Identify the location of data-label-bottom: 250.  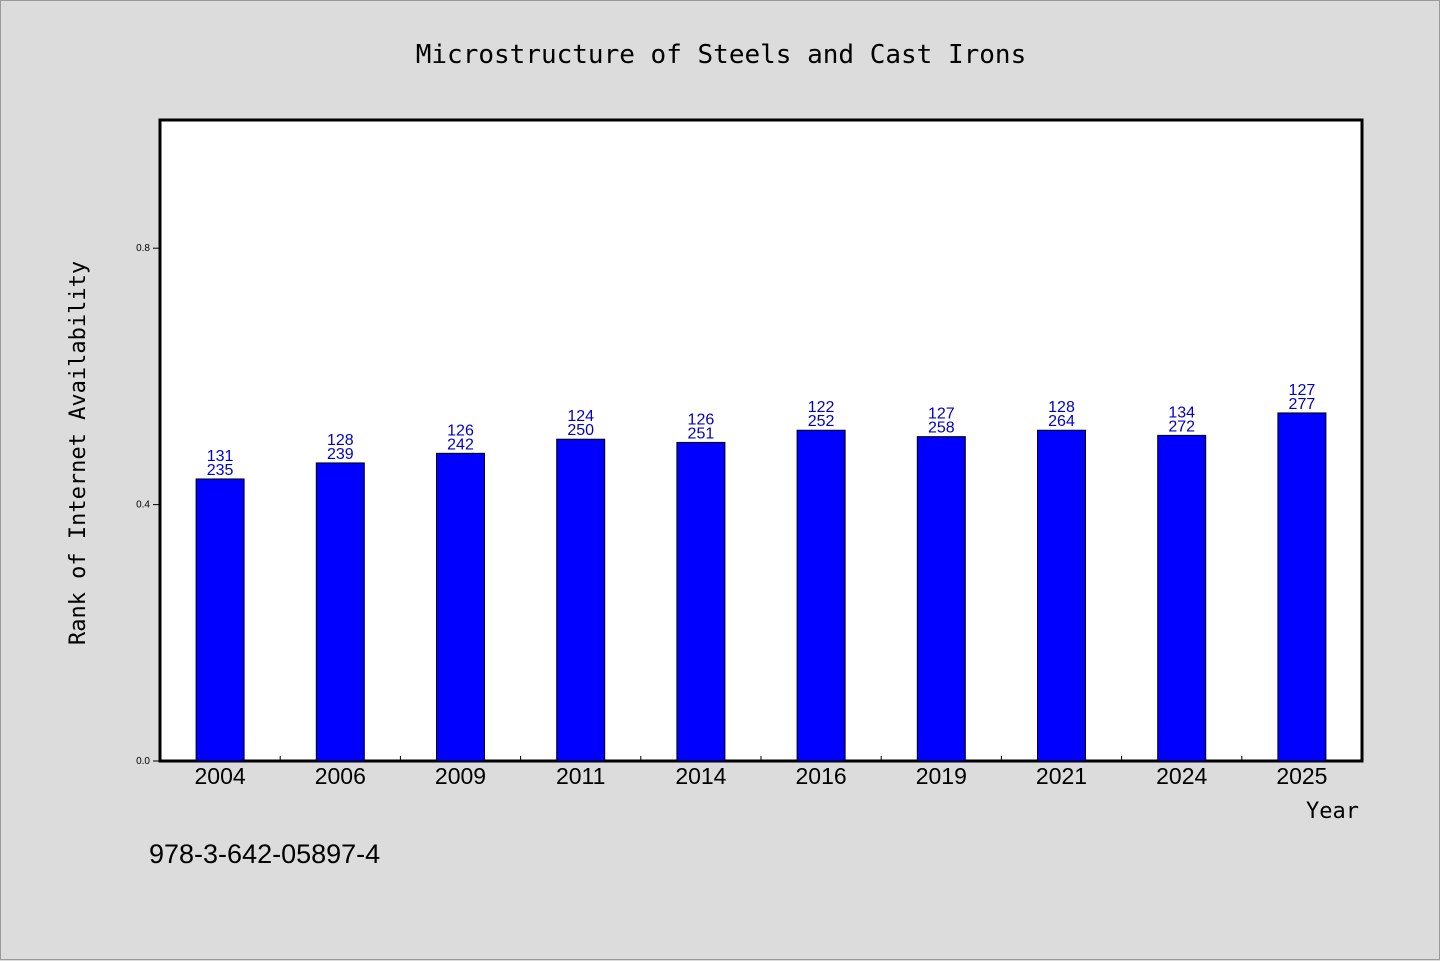
(580, 430).